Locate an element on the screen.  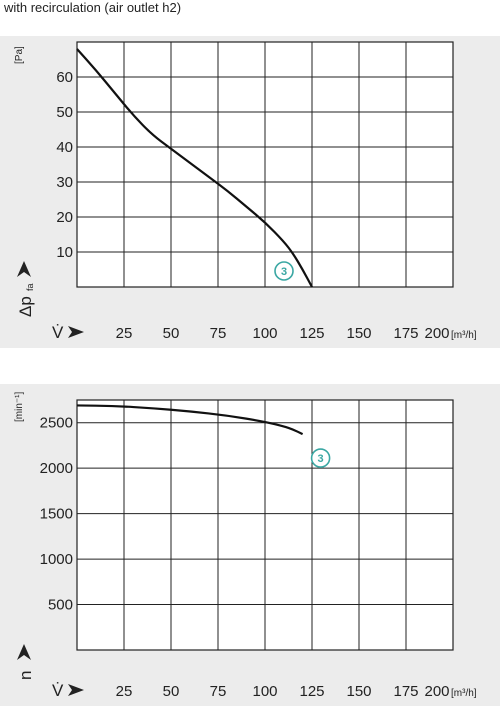
y-tick-label: 2500 is located at coordinates (56, 423).